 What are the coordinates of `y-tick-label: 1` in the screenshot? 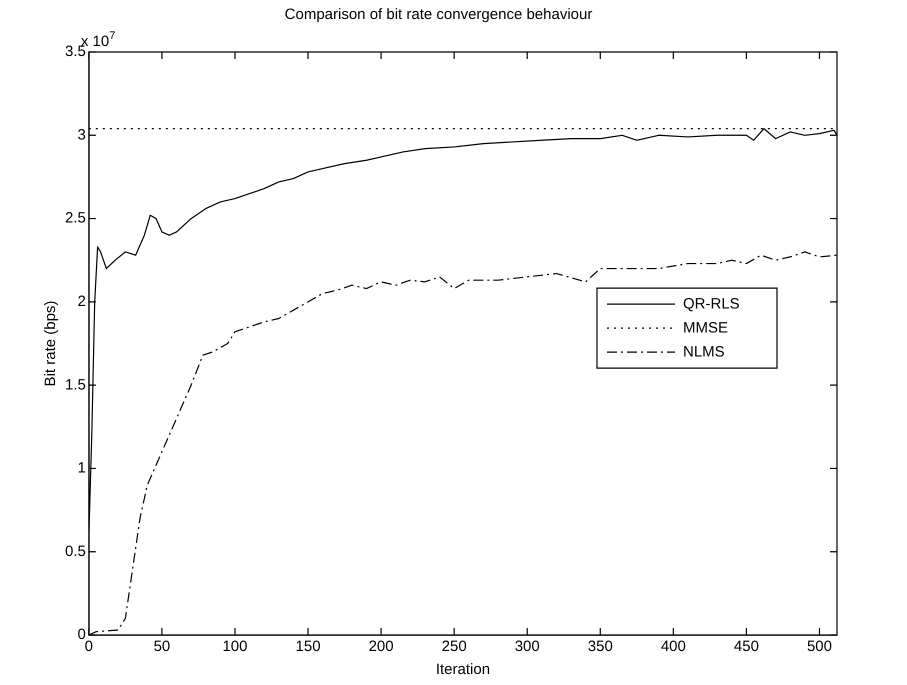 It's located at (82, 468).